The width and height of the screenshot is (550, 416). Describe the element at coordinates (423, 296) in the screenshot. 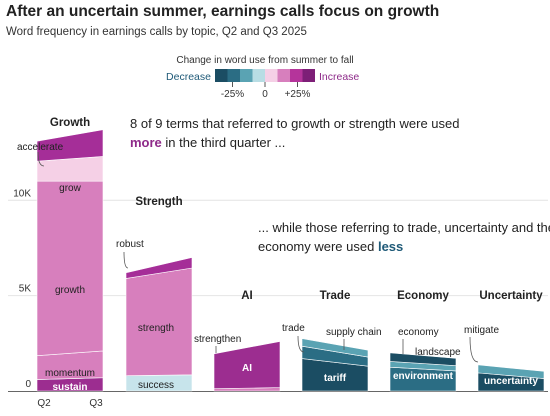

I see `panel-title-economy: Economy` at that location.